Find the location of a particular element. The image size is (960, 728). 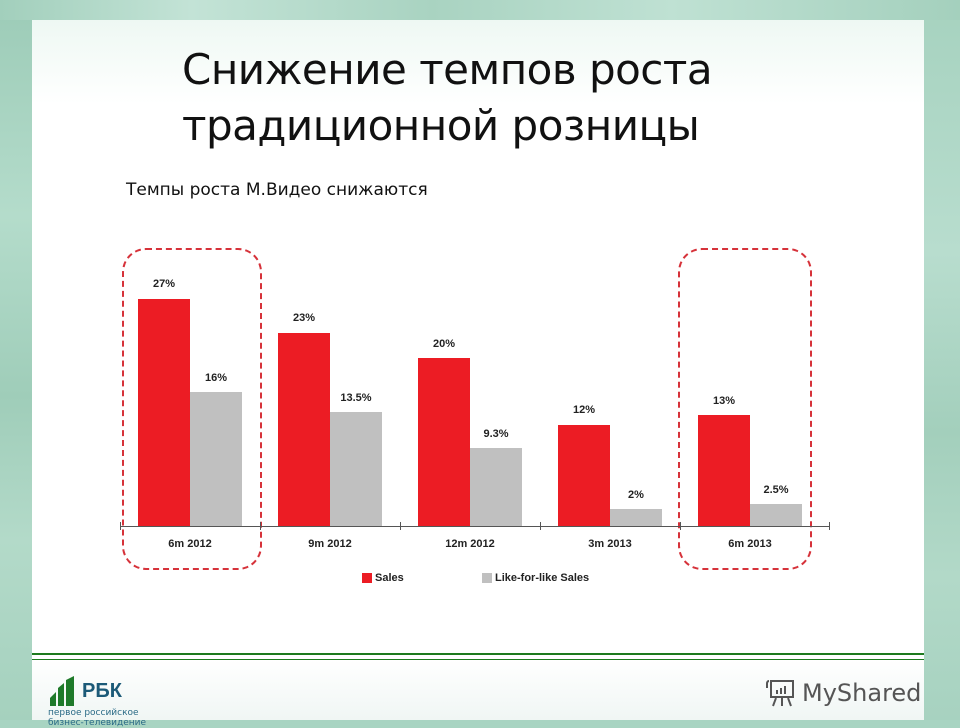

sales-swatch-icon is located at coordinates (367, 578).